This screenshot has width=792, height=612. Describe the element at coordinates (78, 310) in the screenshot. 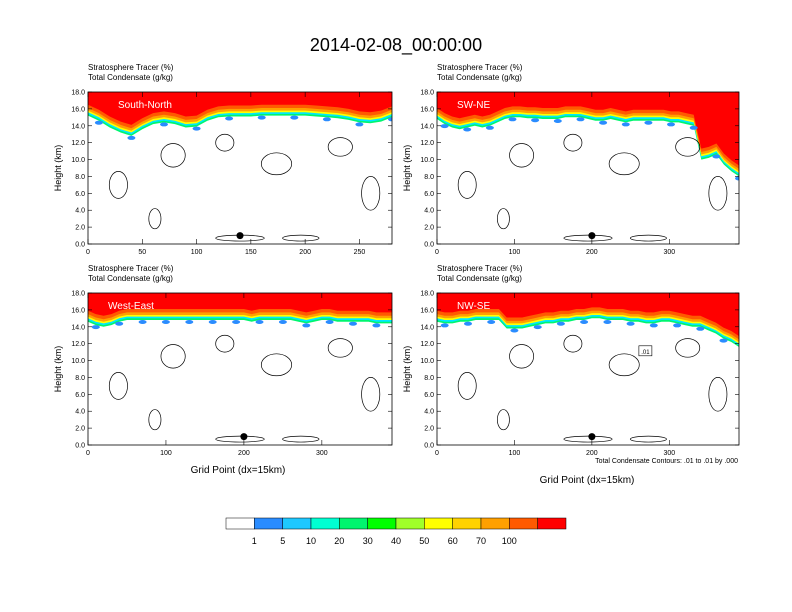

I see `y-tick-label: 16.0` at that location.